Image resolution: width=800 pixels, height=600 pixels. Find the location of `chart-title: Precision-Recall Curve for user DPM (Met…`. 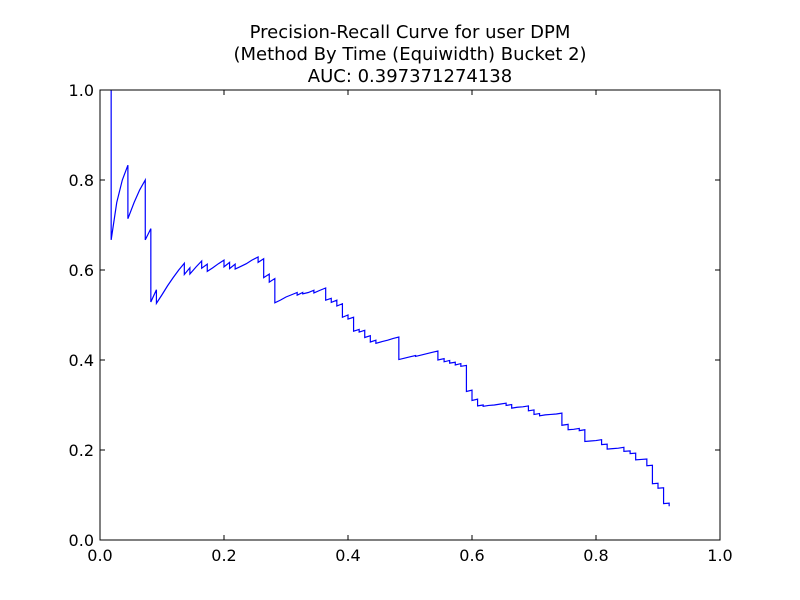

chart-title: Precision-Recall Curve for user DPM (Met… is located at coordinates (409, 54).